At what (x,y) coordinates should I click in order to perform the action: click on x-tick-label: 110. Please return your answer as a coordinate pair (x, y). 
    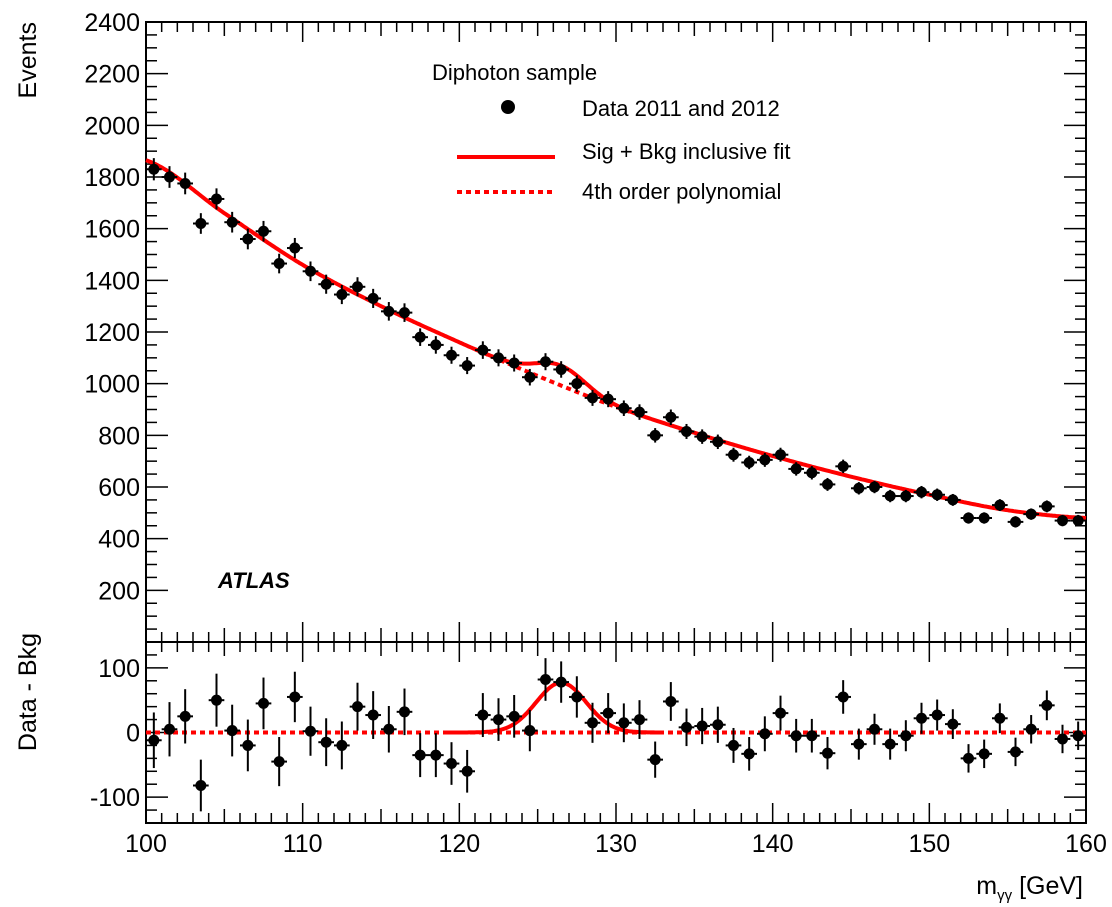
    Looking at the image, I should click on (303, 844).